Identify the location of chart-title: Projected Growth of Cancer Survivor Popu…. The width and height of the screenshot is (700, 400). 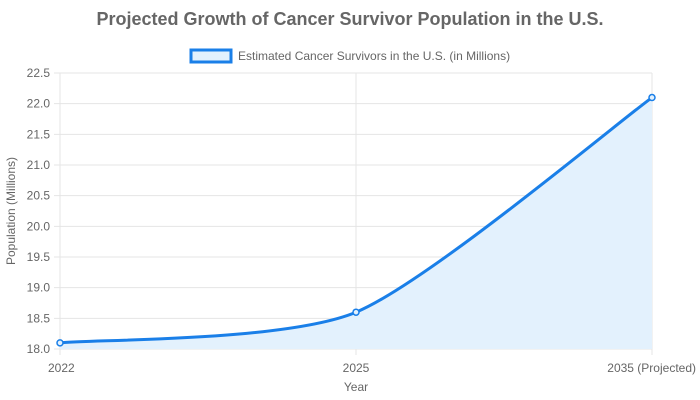
(349, 19).